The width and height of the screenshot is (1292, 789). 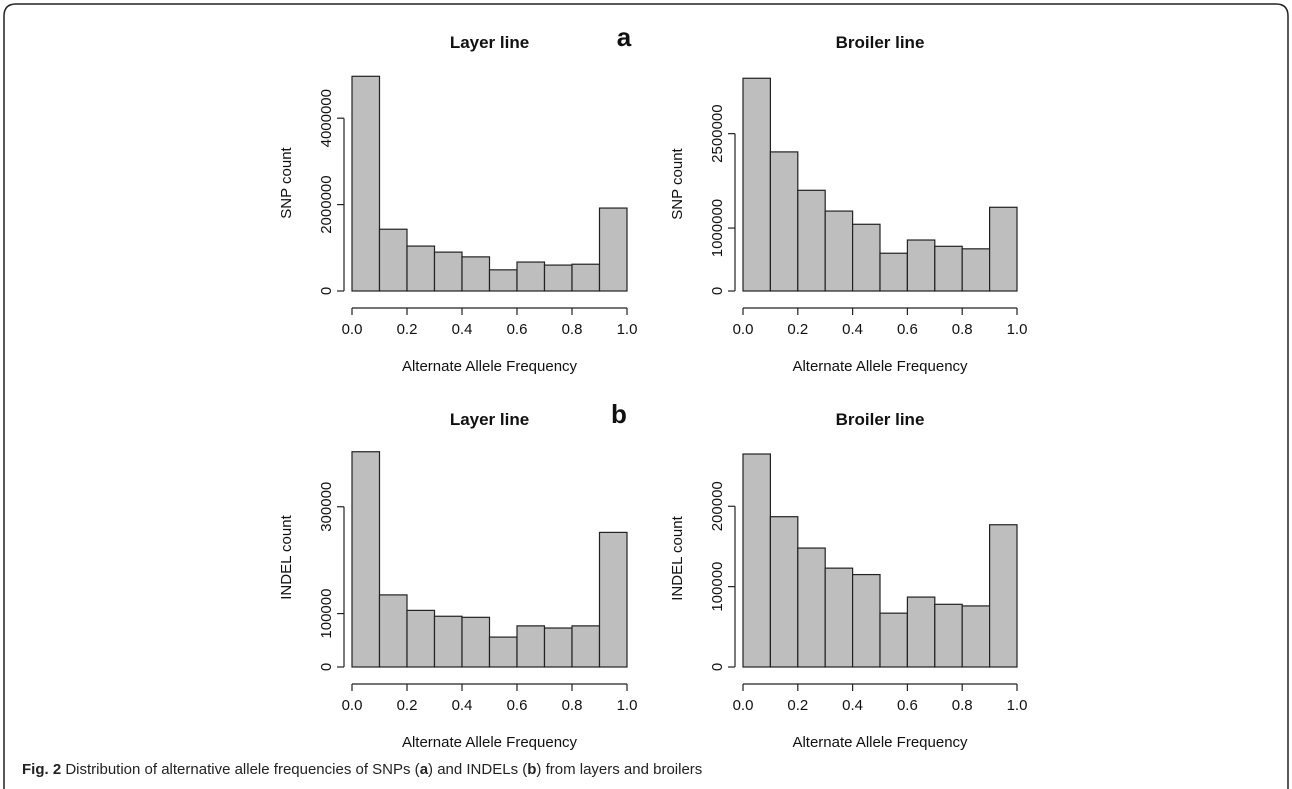 I want to click on caption-text: ) and INDELs (, so click(x=478, y=769).